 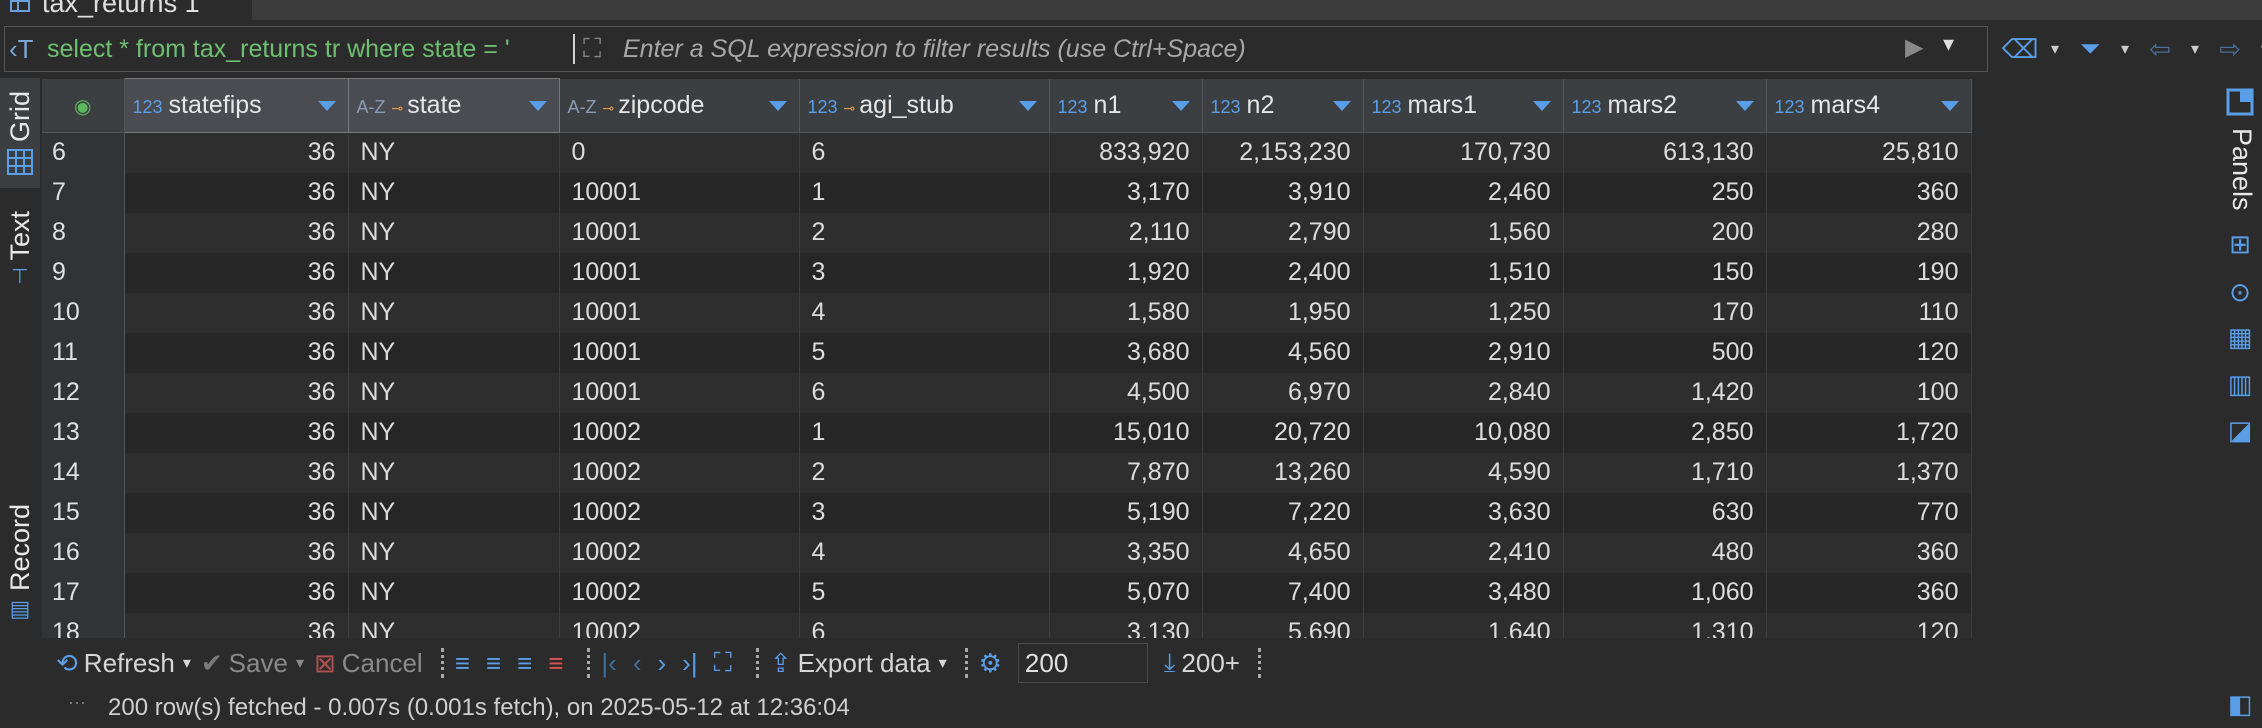 I want to click on table-cell: 1,560, so click(x=1463, y=232).